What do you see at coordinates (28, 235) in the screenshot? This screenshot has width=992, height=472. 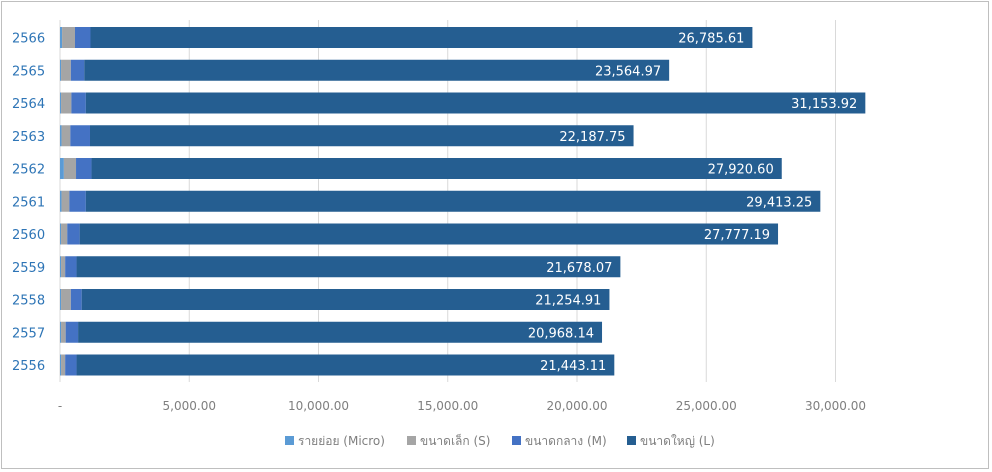 I see `category-label: 2560` at bounding box center [28, 235].